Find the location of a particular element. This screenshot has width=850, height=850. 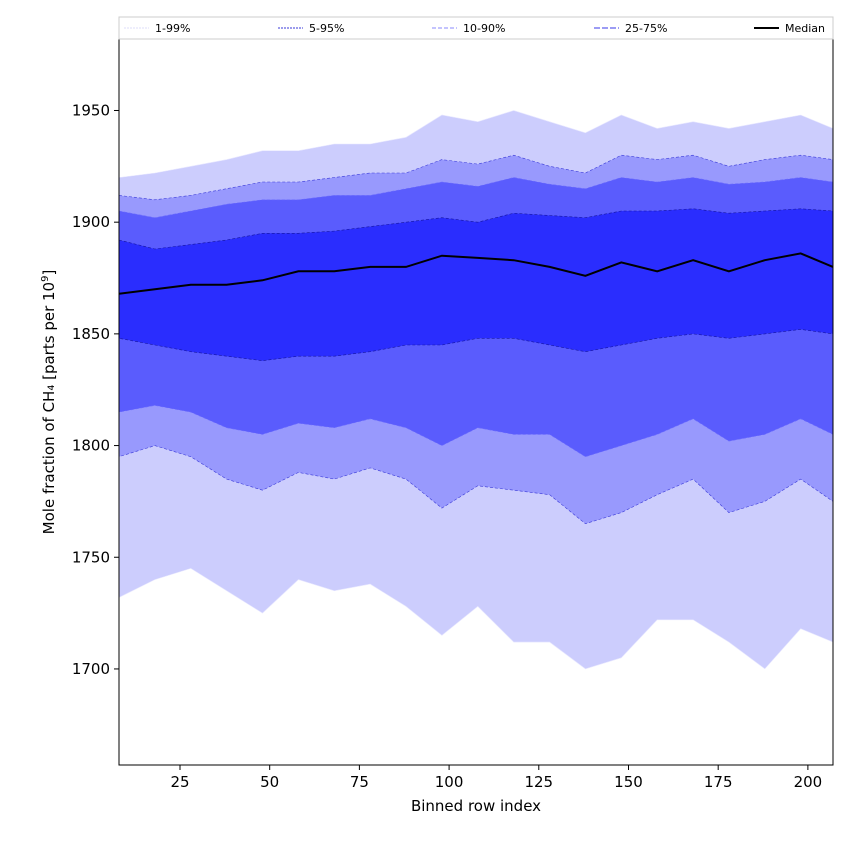

legend-label: 25-75% is located at coordinates (646, 28).